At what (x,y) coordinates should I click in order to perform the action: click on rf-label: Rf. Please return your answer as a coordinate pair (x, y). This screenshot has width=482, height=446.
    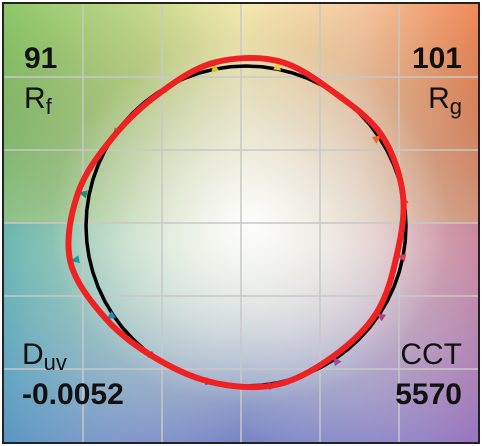
    Looking at the image, I should click on (38, 100).